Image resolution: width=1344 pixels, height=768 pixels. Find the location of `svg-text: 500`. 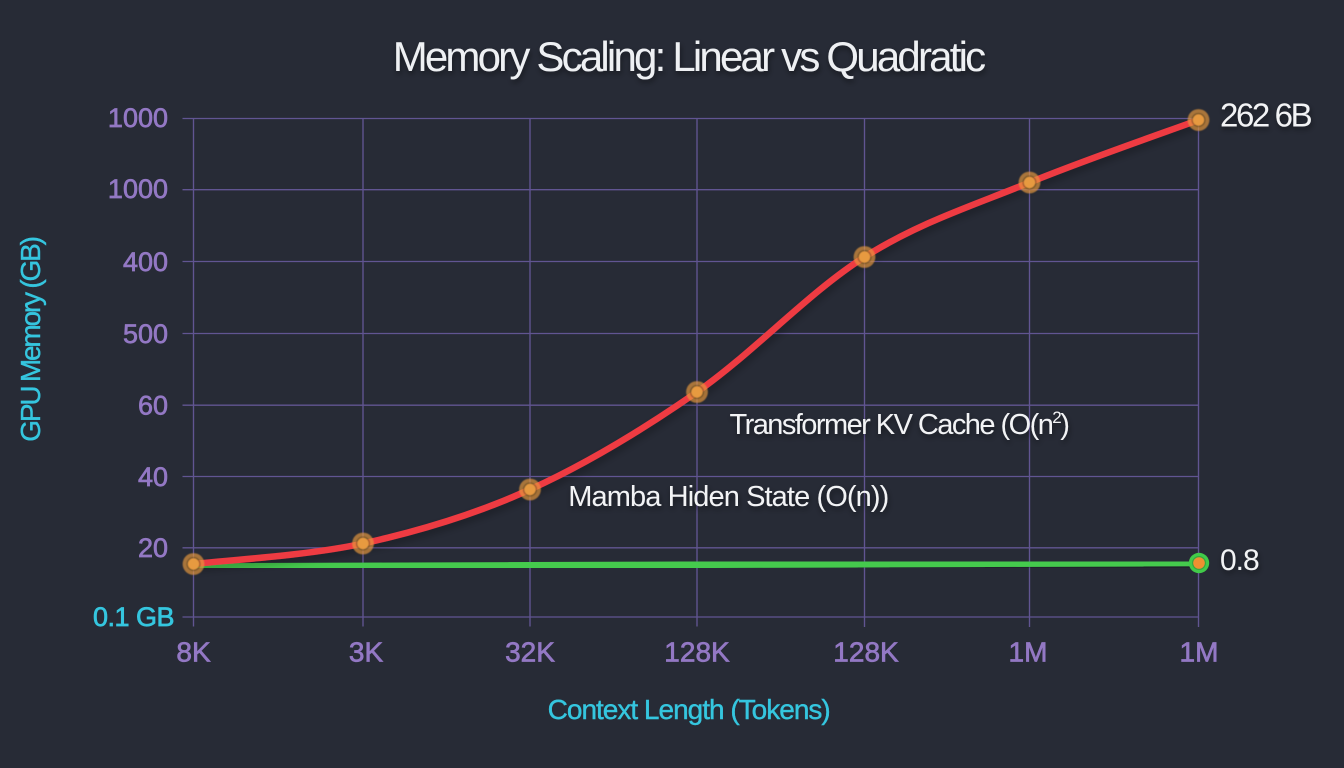

svg-text: 500 is located at coordinates (145, 334).